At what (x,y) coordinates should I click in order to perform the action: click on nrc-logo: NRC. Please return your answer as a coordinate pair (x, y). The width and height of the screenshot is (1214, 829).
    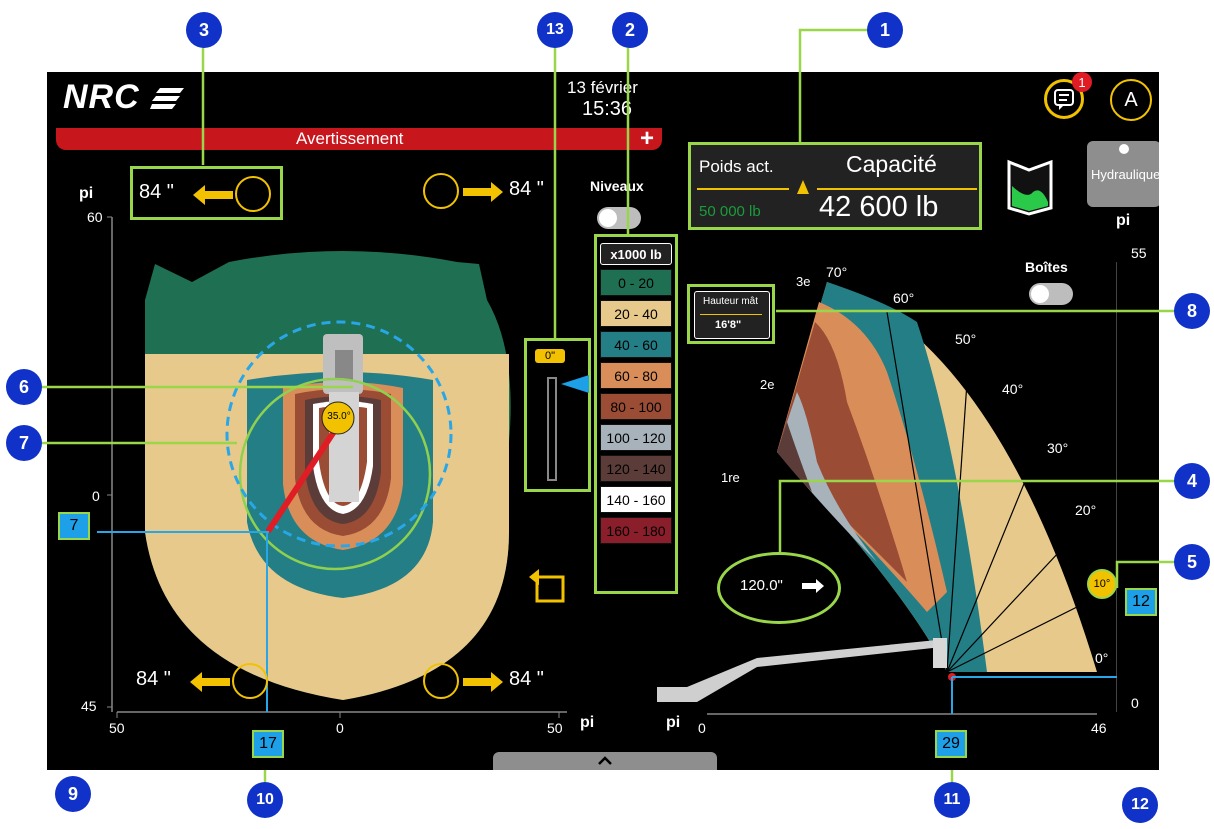
    Looking at the image, I should click on (124, 98).